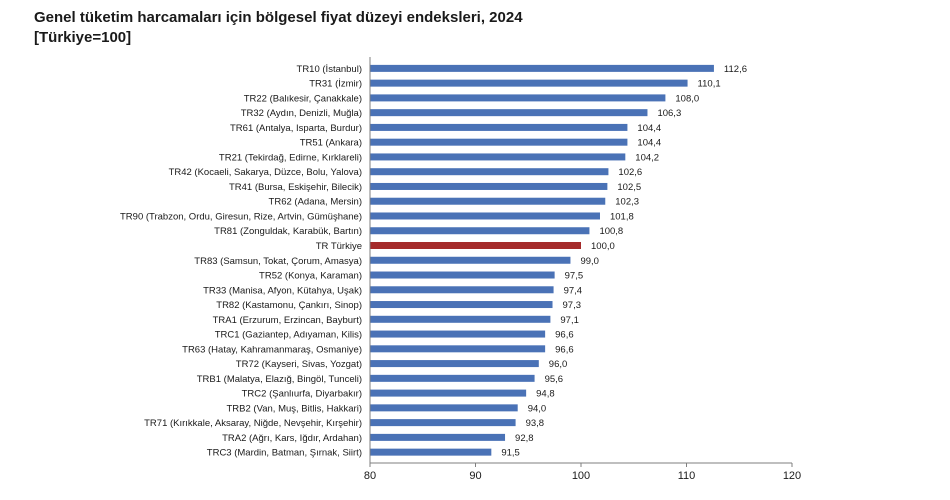  I want to click on x-tick-label: 110, so click(687, 476).